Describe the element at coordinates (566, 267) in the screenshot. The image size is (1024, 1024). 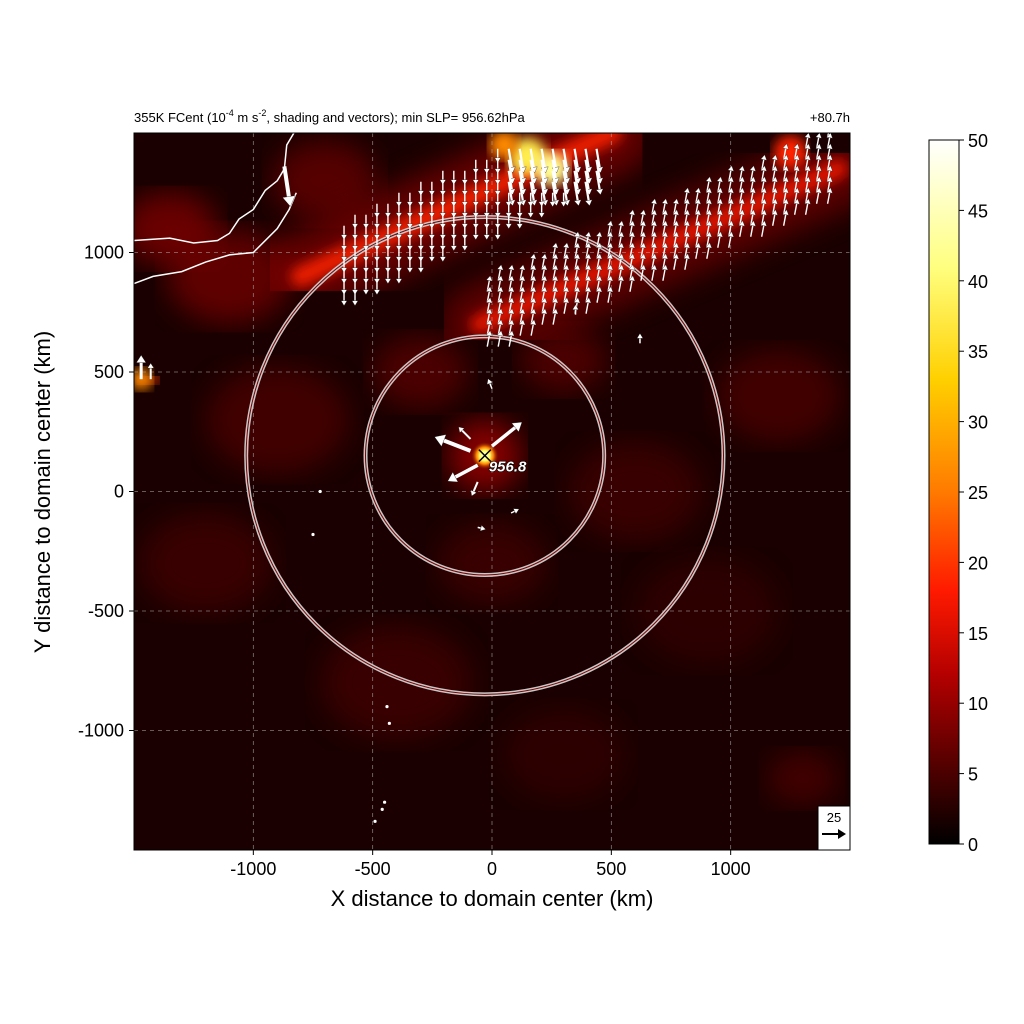
I see `vector-northeast-206-head` at that location.